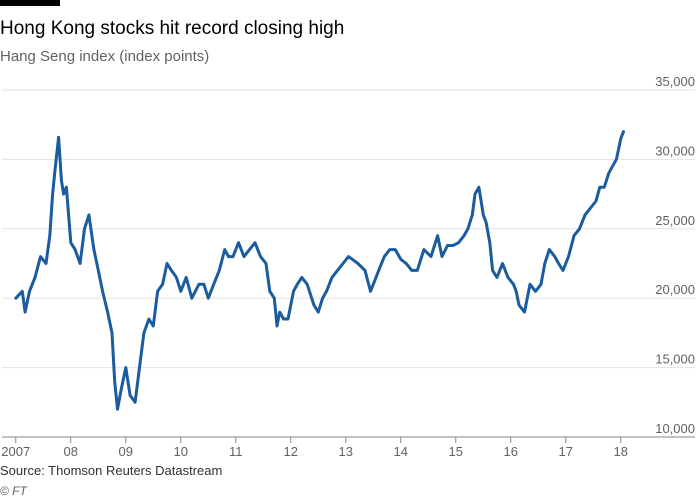  What do you see at coordinates (675, 428) in the screenshot?
I see `y-tick-label: 10,000` at bounding box center [675, 428].